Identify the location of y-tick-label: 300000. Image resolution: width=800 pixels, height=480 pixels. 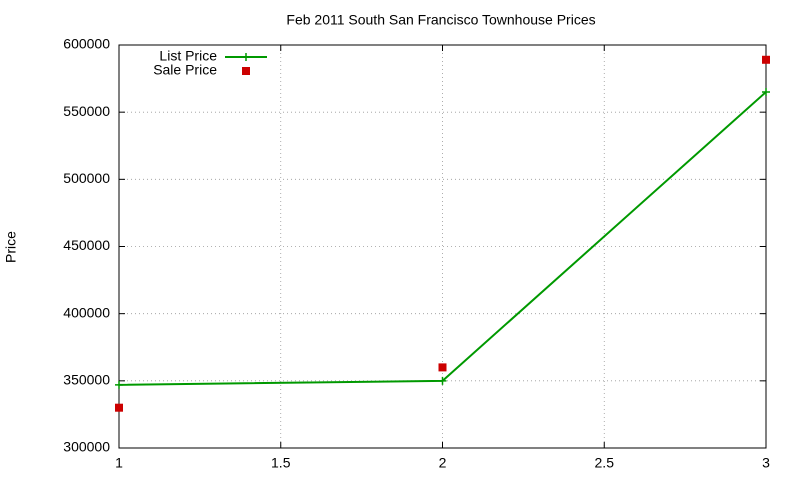
(86, 447).